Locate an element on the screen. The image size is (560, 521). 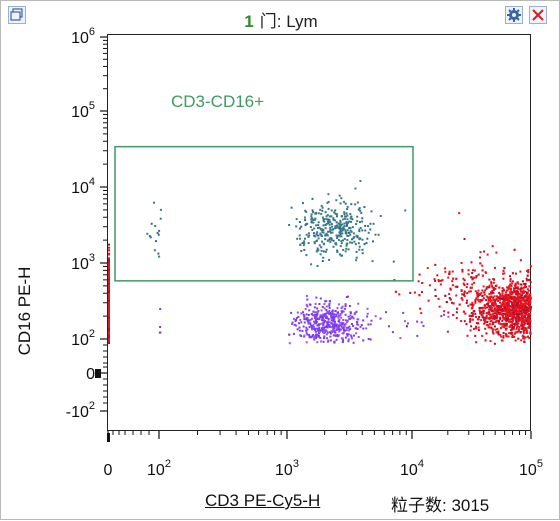
close-button is located at coordinates (538, 15).